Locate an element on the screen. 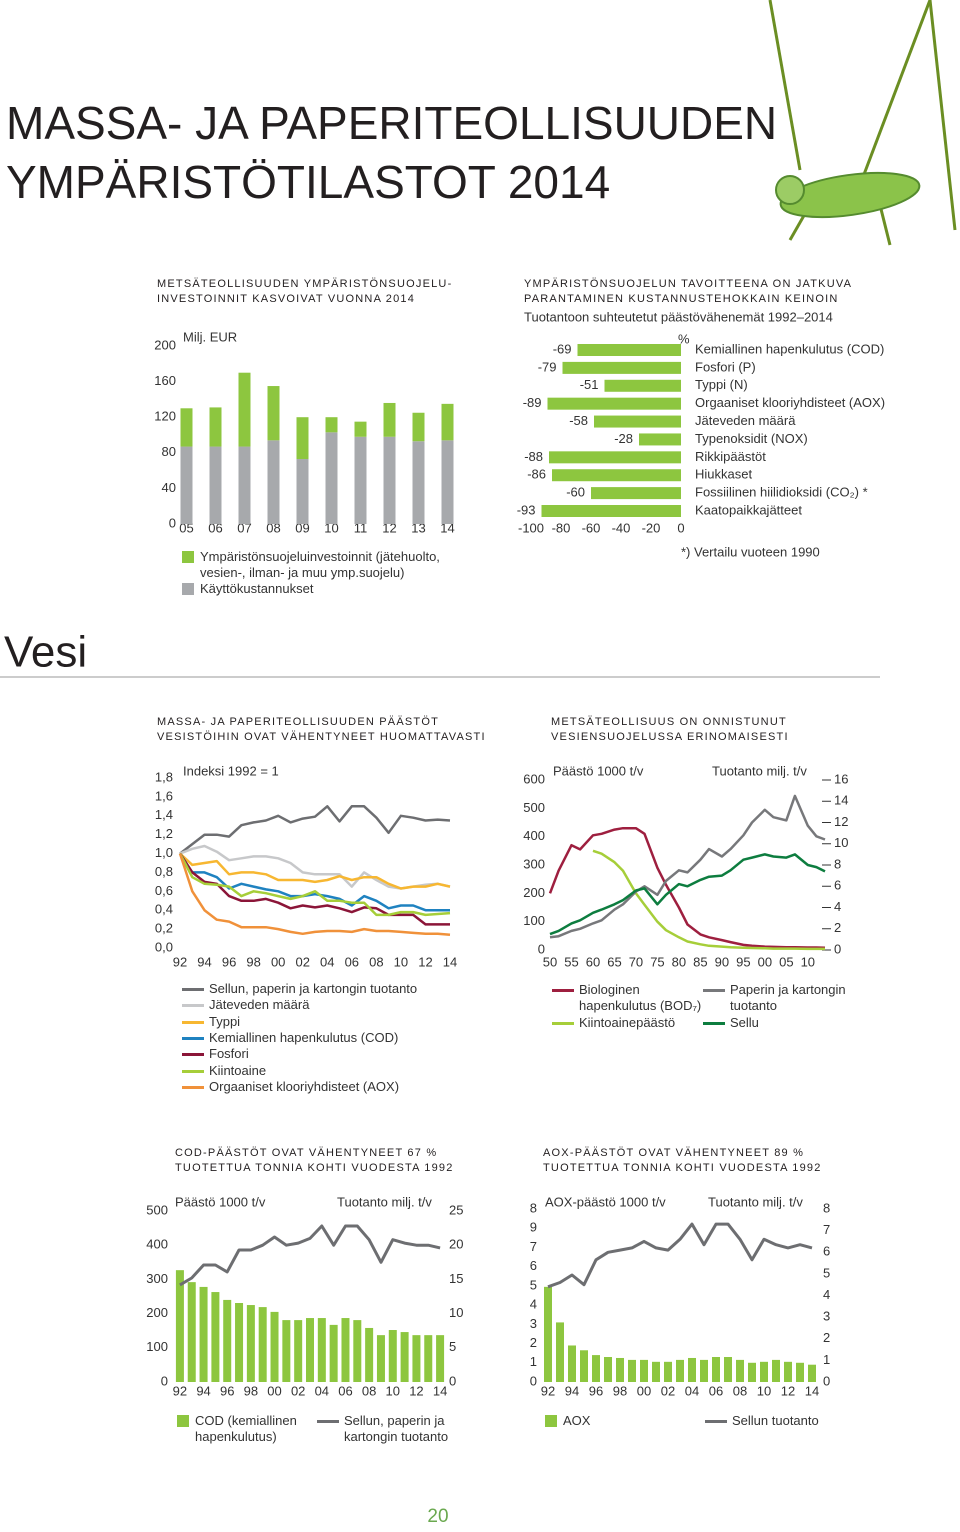 The width and height of the screenshot is (960, 1532). x-tick-label: 96 is located at coordinates (596, 1390).